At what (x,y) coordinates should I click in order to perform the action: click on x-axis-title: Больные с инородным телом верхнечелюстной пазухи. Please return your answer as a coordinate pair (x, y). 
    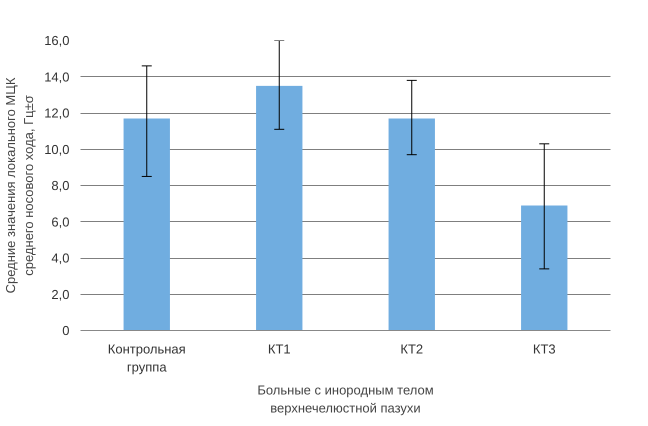
    Looking at the image, I should click on (345, 399).